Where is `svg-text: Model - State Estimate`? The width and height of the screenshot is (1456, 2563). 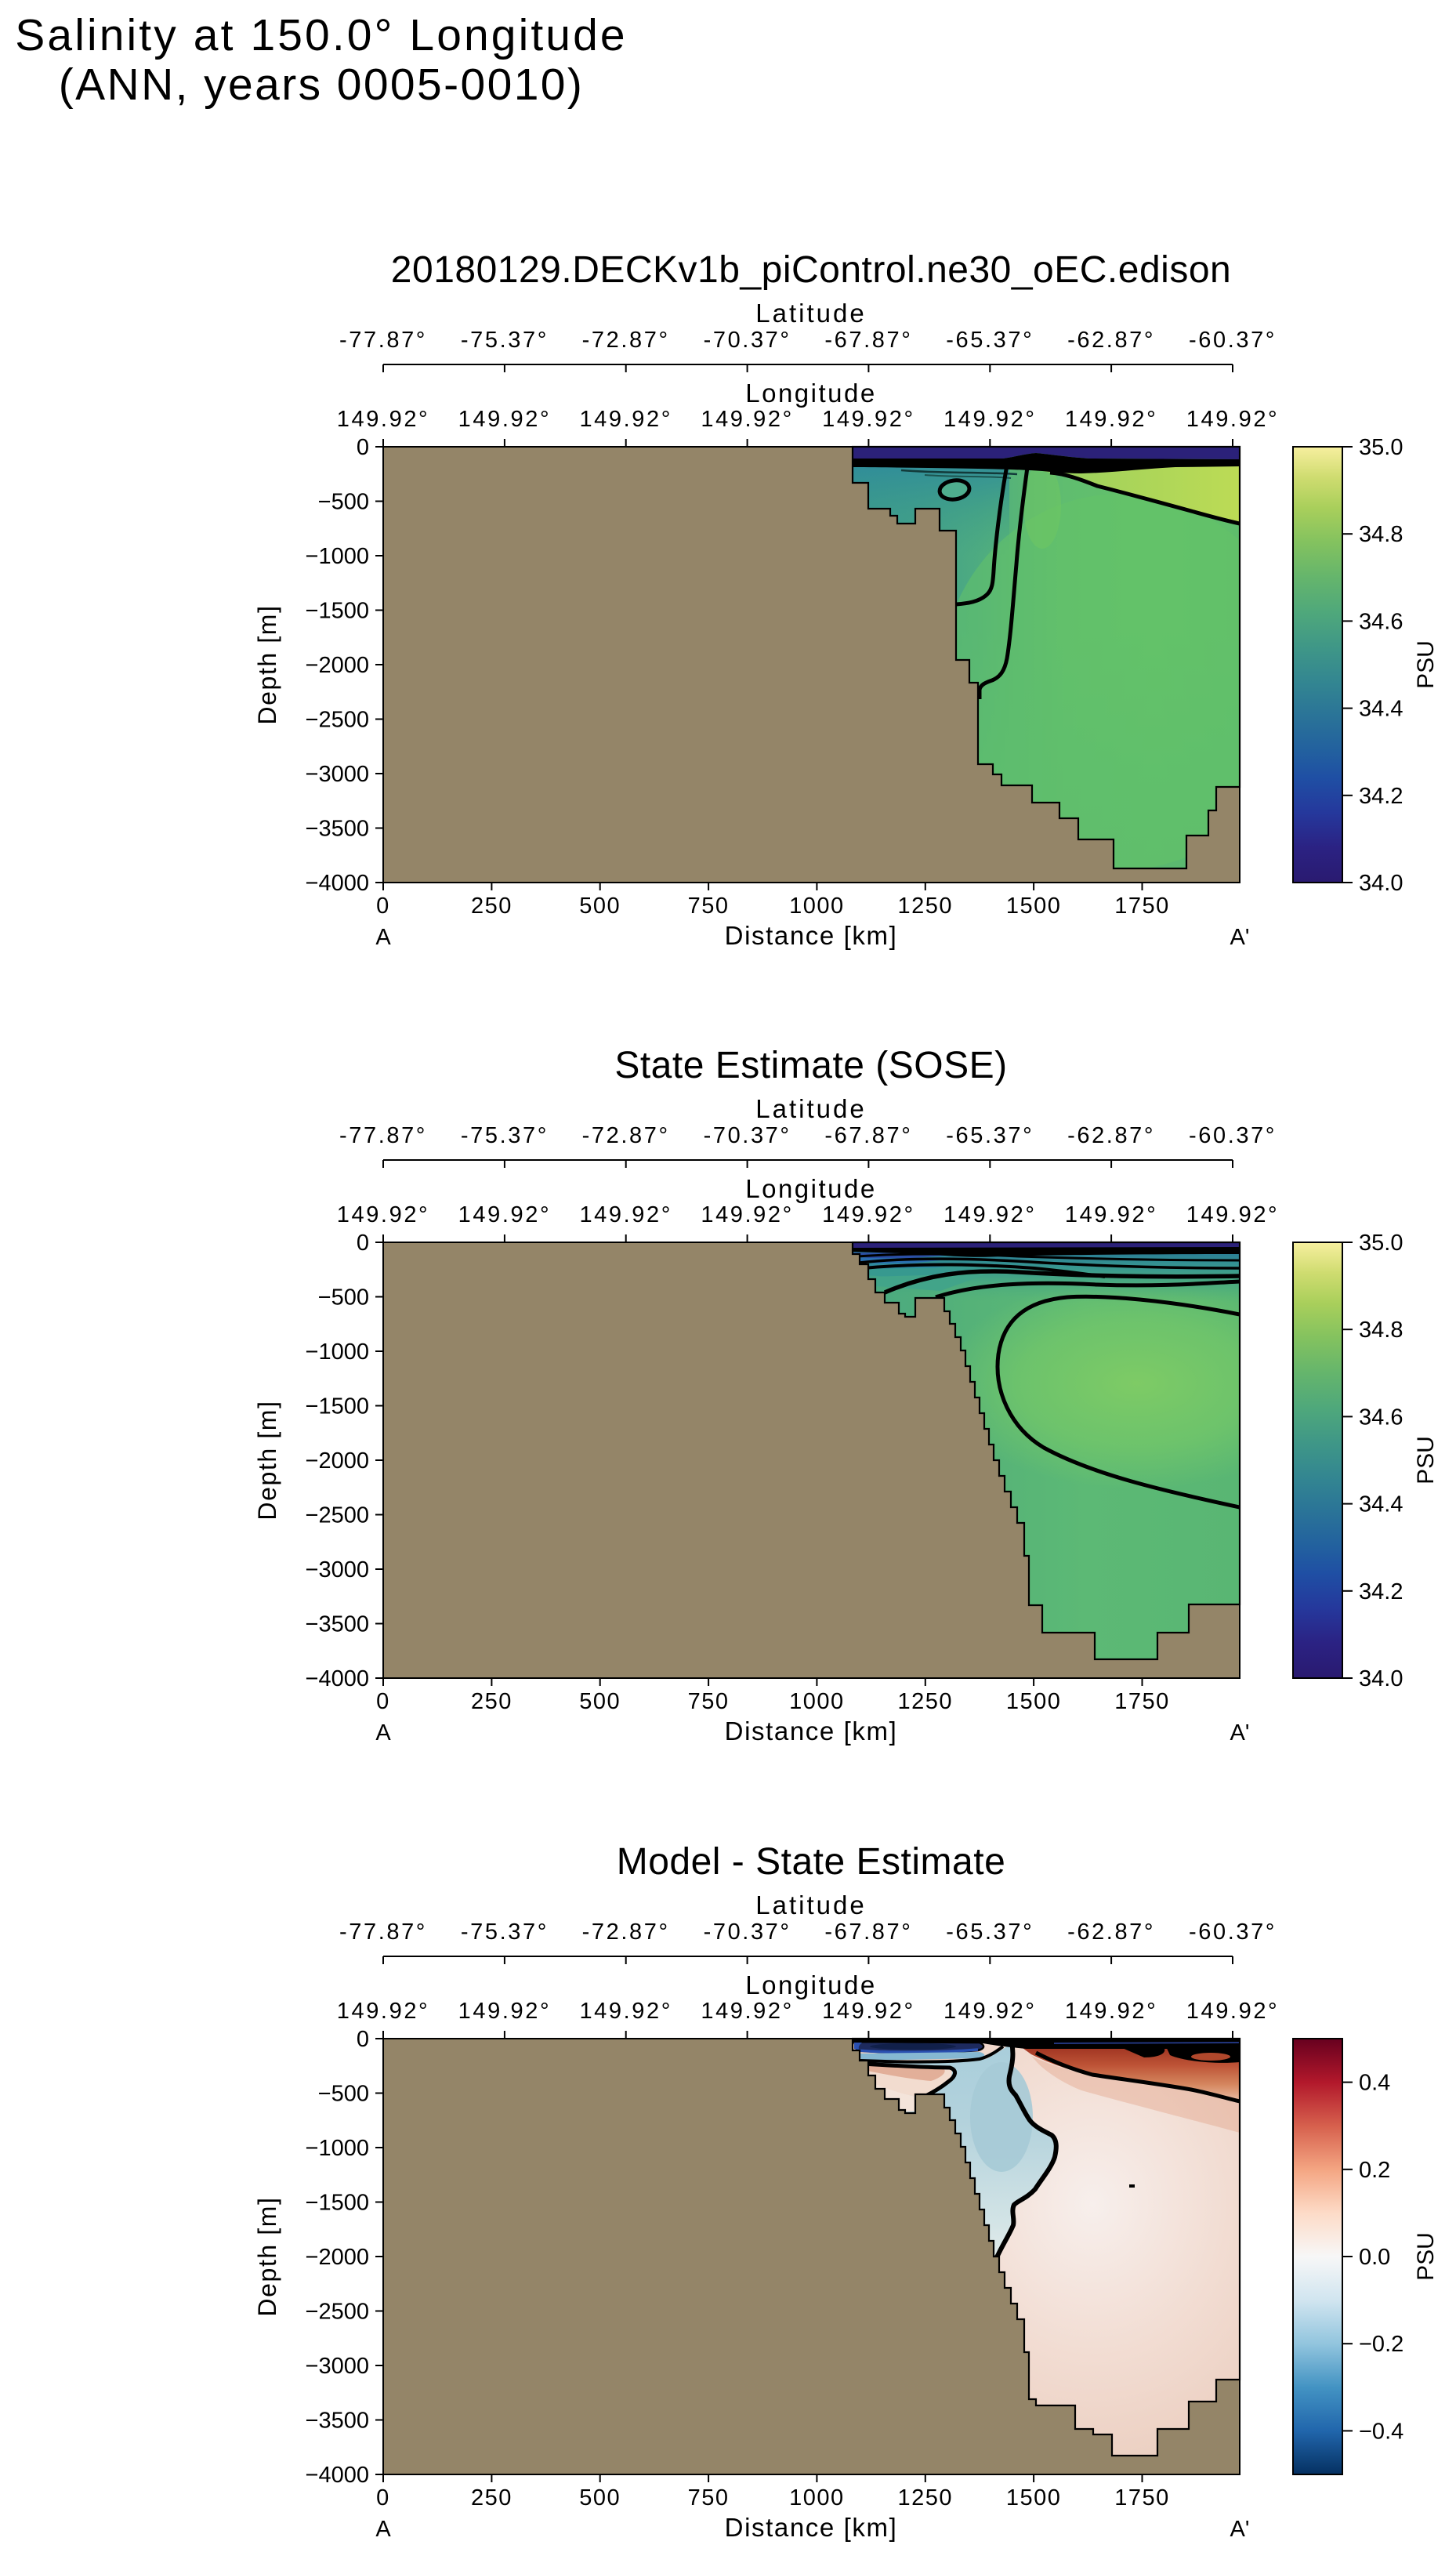 svg-text: Model - State Estimate is located at coordinates (811, 1862).